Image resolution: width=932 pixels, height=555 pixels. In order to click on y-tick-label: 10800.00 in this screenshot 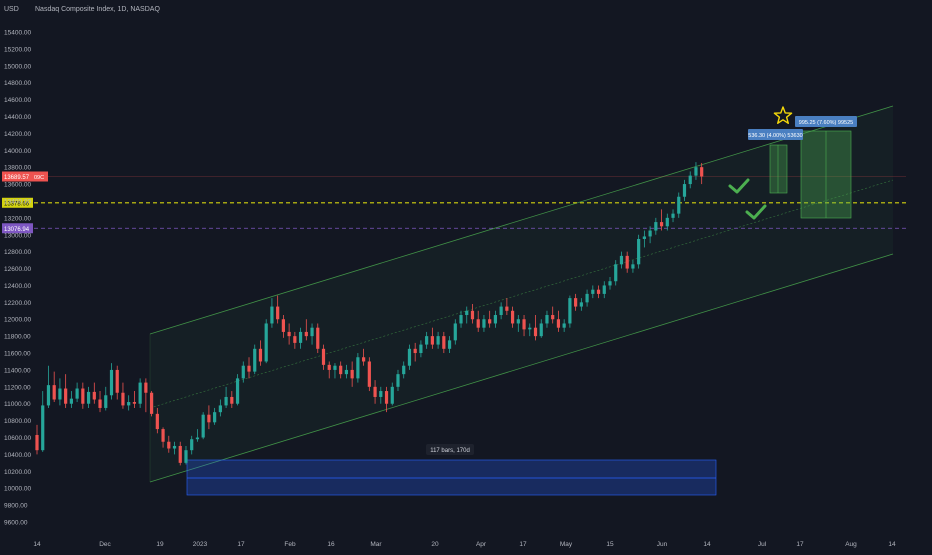, I will do `click(17, 421)`.